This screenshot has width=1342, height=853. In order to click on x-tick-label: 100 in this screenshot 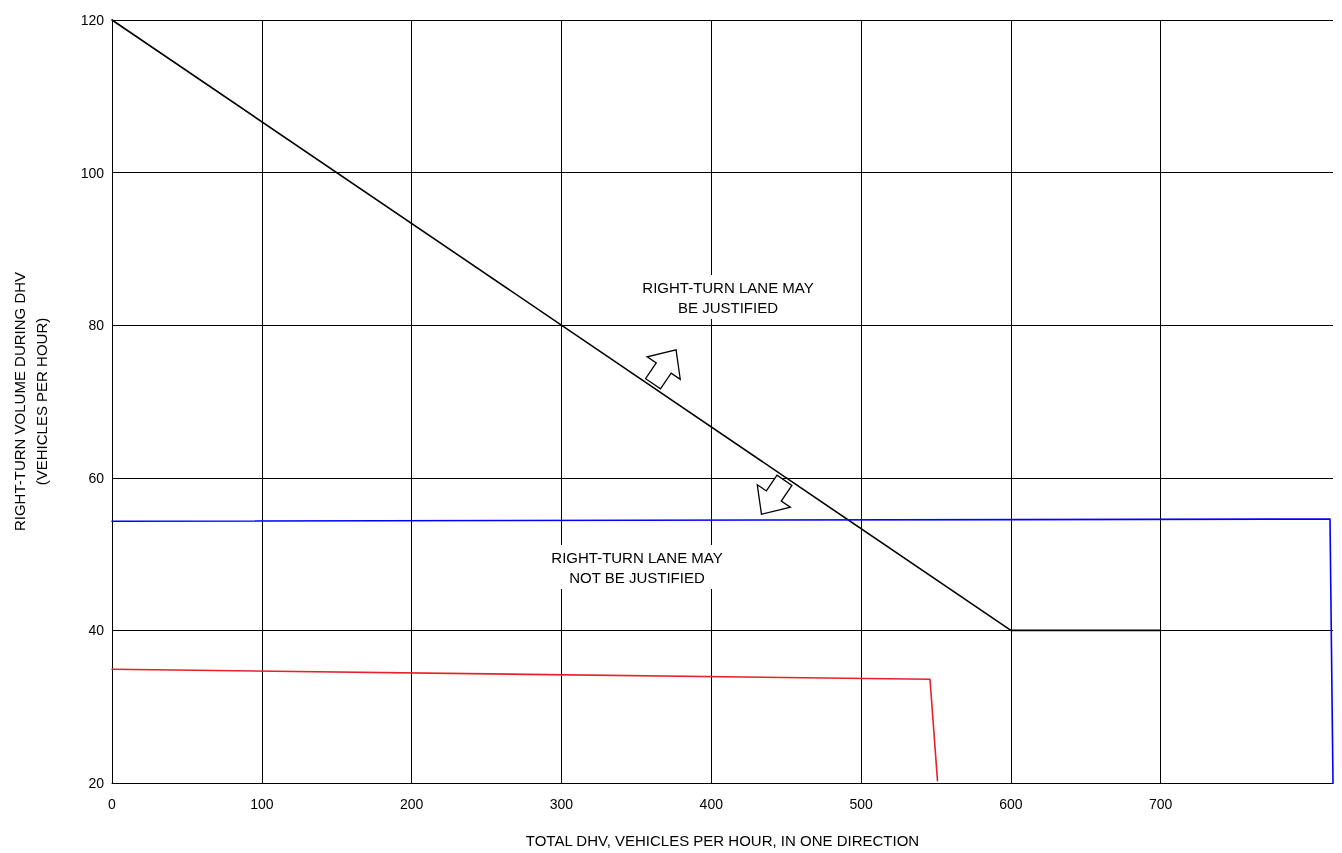, I will do `click(262, 804)`.